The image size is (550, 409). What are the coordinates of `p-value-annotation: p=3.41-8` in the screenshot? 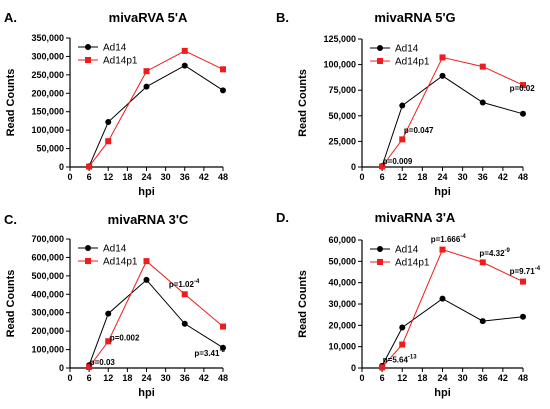 It's located at (209, 353).